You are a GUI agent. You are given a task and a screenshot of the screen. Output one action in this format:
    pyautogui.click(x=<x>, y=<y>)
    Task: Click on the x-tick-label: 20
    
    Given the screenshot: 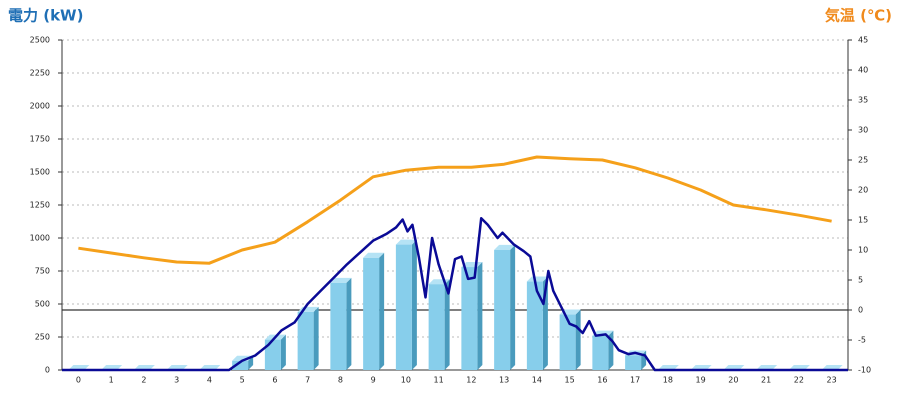 What is the action you would take?
    pyautogui.click(x=733, y=380)
    